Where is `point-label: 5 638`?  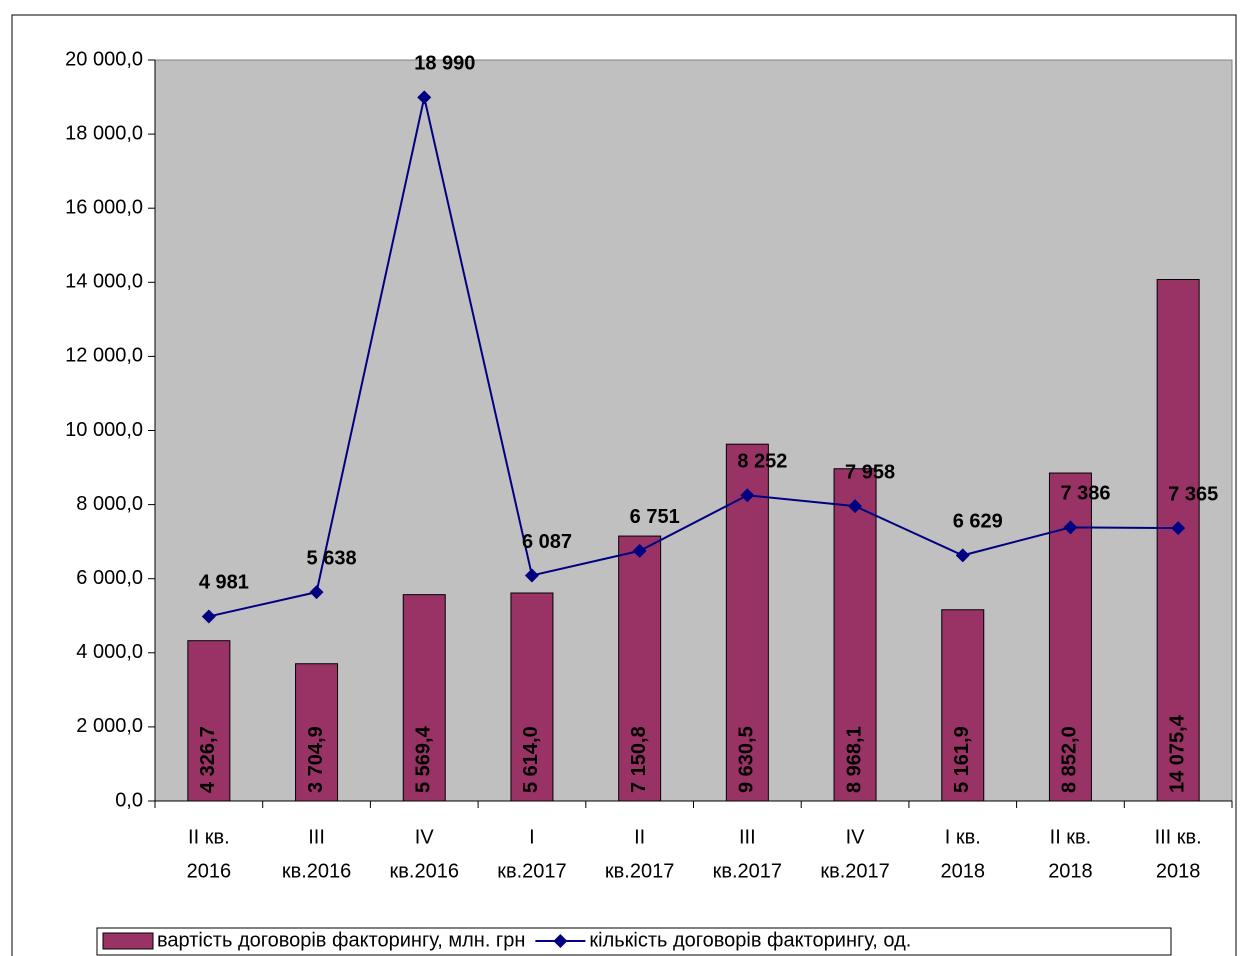
point-label: 5 638 is located at coordinates (332, 558).